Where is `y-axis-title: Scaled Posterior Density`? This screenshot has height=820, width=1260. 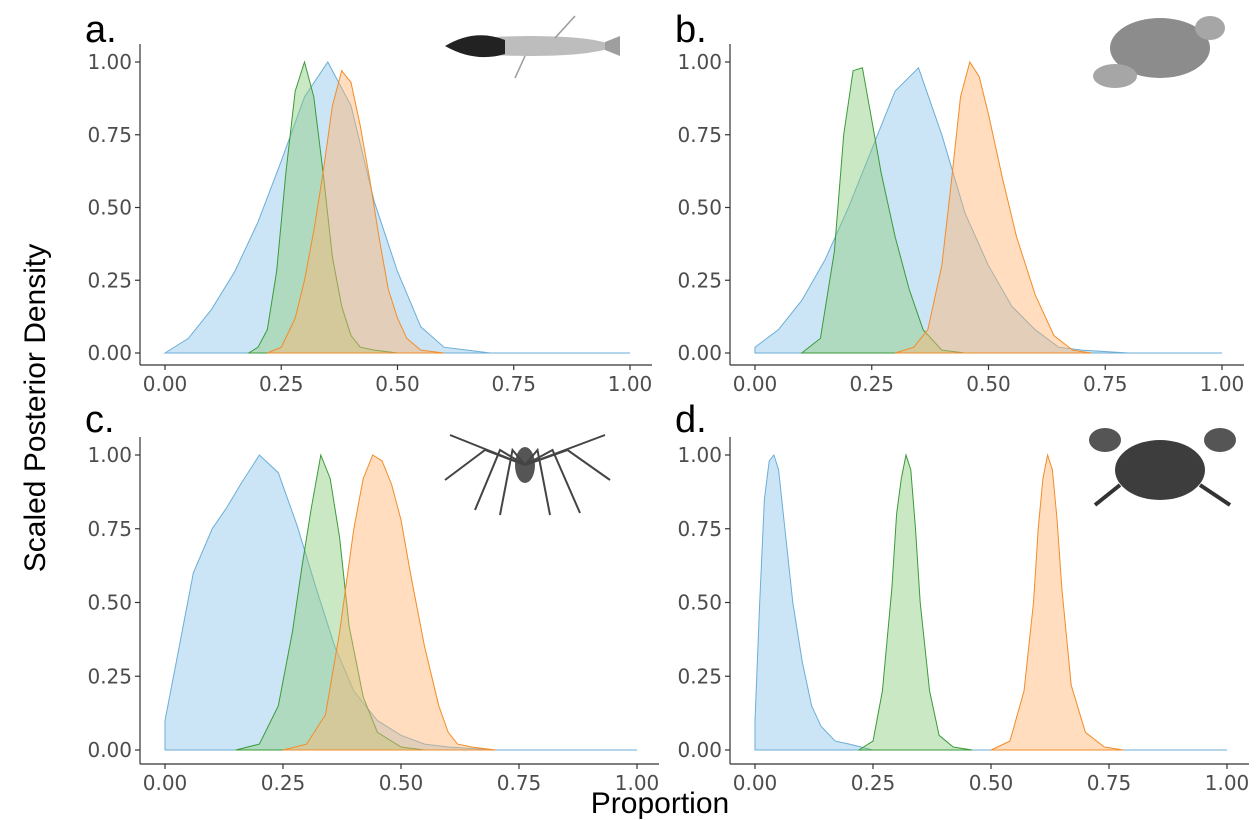
y-axis-title: Scaled Posterior Density is located at coordinates (35, 408).